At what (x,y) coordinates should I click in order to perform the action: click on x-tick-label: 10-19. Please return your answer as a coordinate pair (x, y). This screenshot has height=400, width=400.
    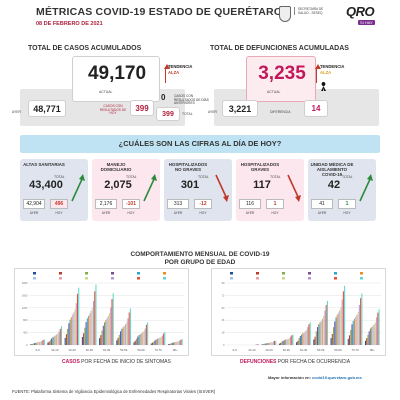
    Looking at the image, I should click on (252, 350).